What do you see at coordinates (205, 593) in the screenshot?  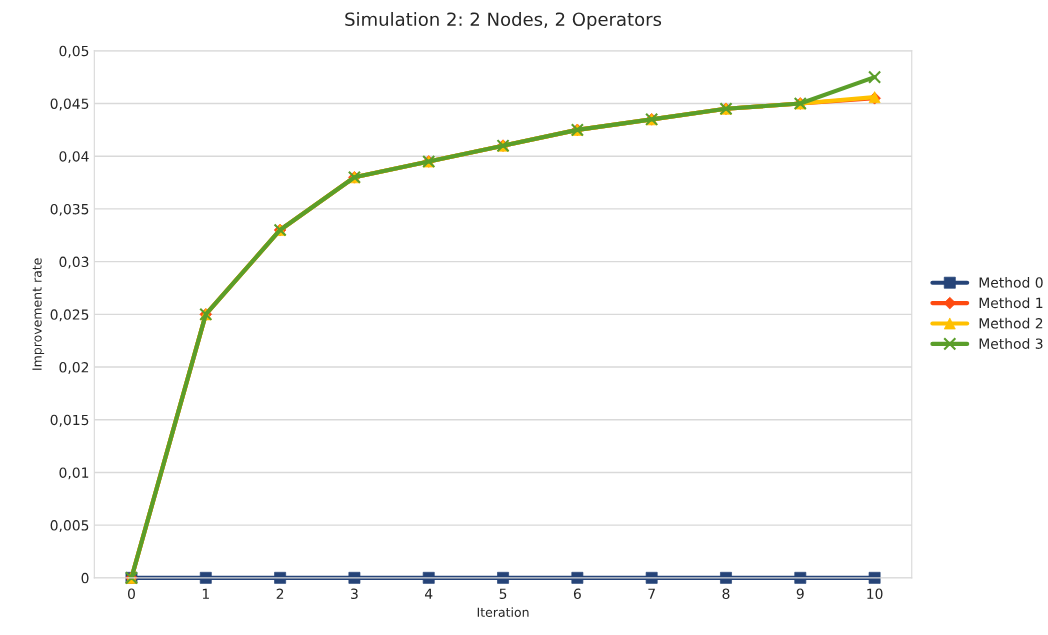 I see `x-tick-label: 1` at bounding box center [205, 593].